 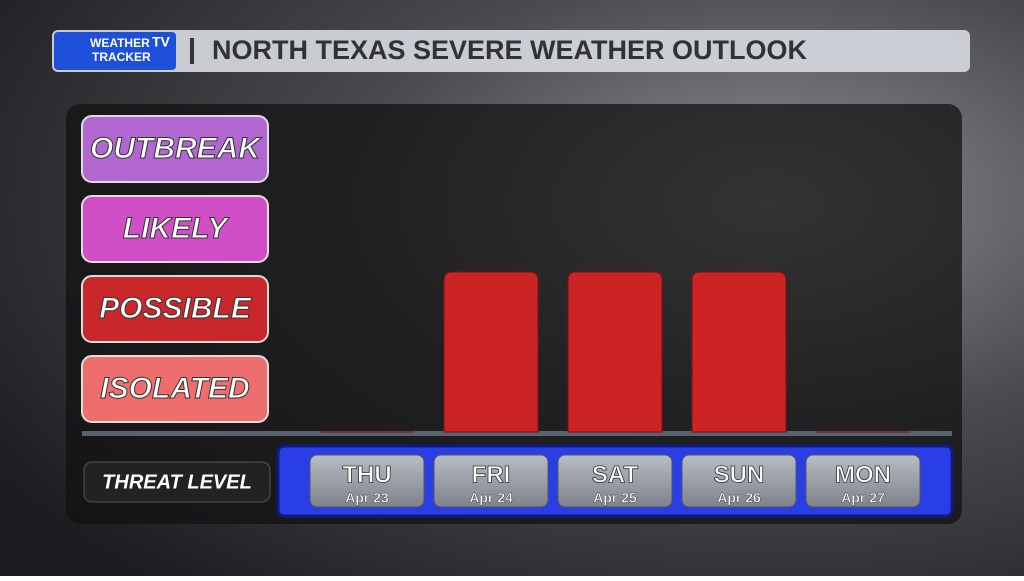 I want to click on x-tick-label: MON, so click(x=863, y=474).